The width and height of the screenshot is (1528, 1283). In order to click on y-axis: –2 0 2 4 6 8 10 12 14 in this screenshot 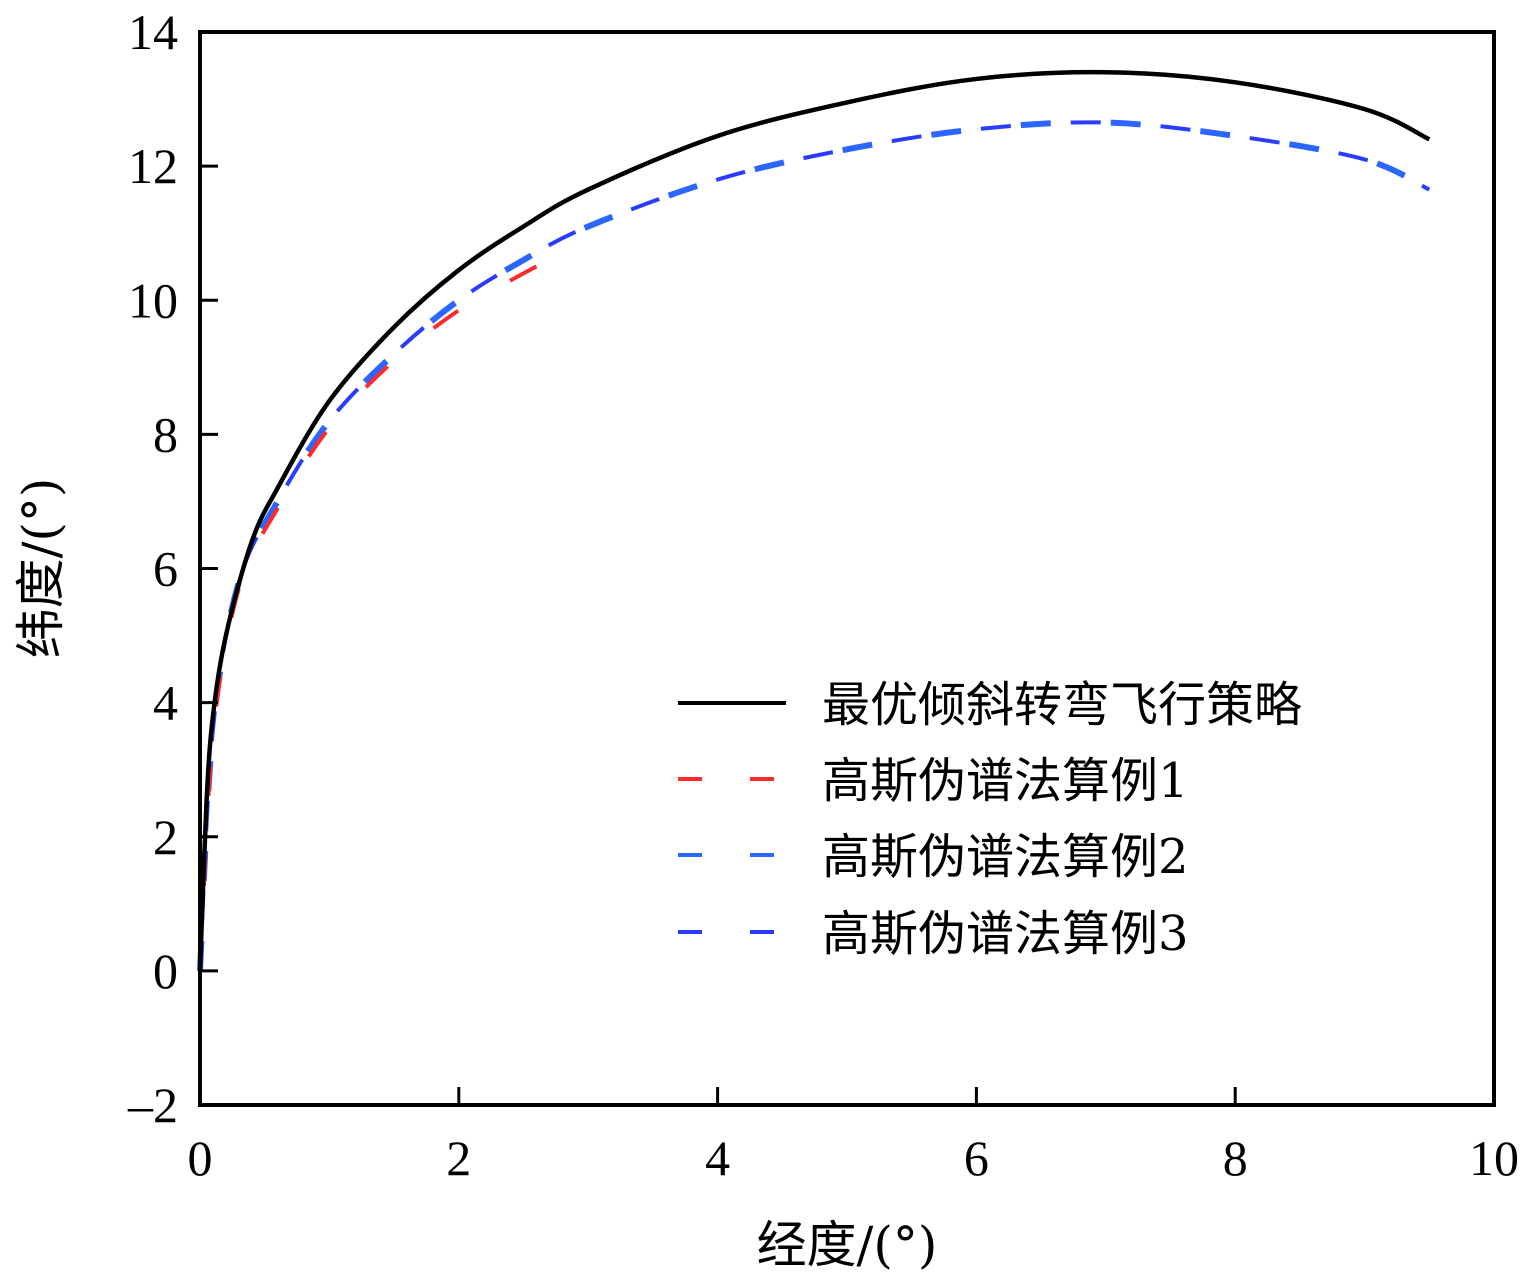, I will do `click(172, 568)`.